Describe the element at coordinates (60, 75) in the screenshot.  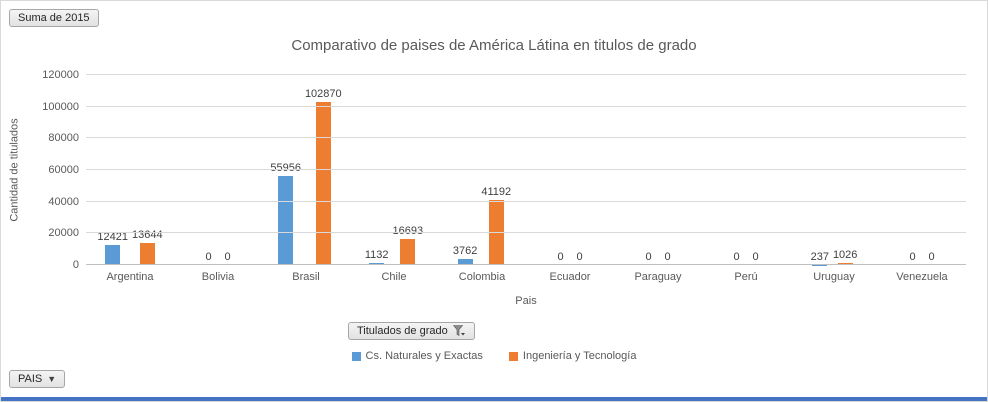
I see `y-tick-label: 120000` at that location.